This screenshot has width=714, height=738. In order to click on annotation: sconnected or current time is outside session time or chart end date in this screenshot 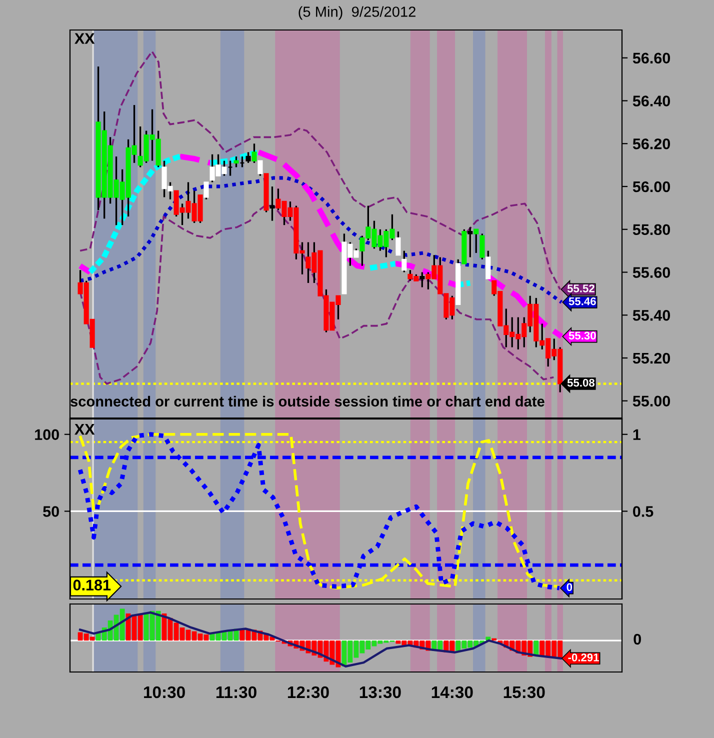, I will do `click(307, 401)`.